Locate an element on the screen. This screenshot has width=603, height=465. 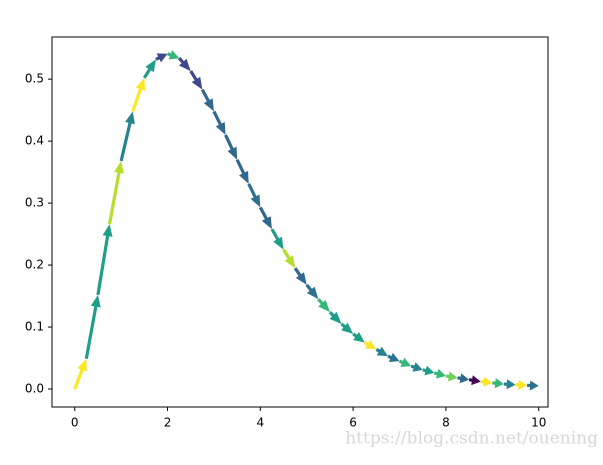
y-tick-label: 0.1 is located at coordinates (34, 327).